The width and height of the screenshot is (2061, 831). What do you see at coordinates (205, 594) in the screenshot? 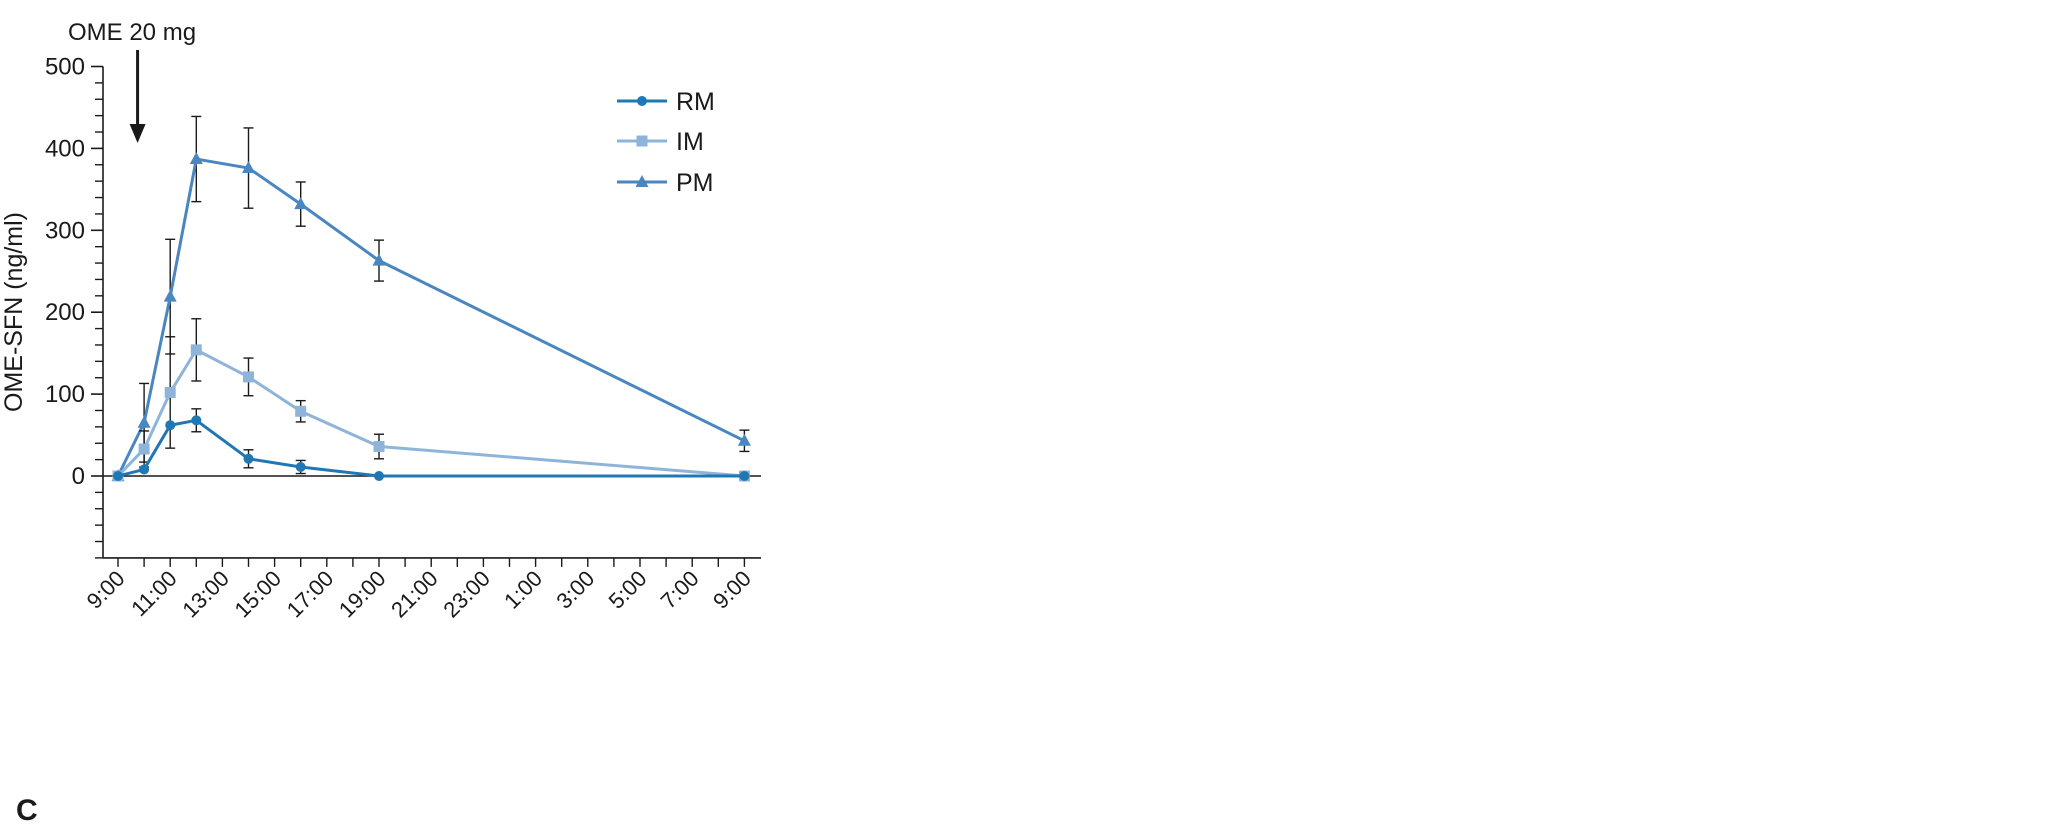
I see `x-tick-label: 13:00` at bounding box center [205, 594].